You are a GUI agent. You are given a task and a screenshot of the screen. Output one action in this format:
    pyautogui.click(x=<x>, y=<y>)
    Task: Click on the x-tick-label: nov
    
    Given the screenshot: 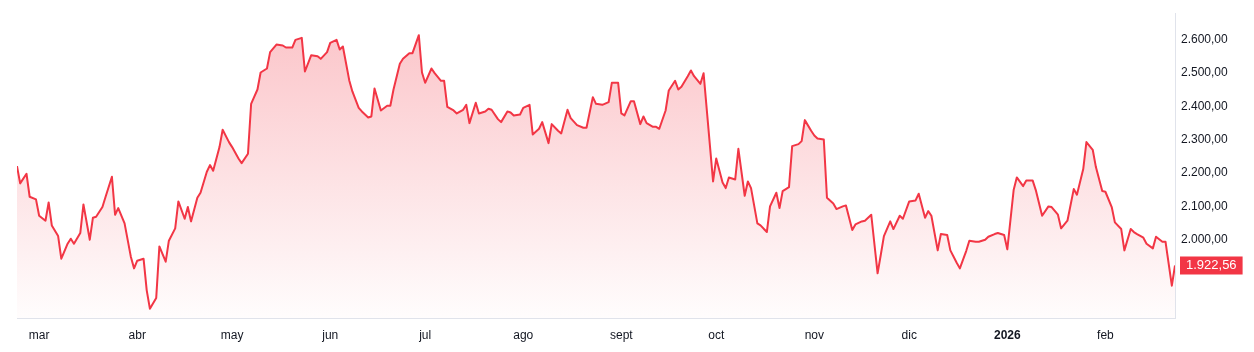 What is the action you would take?
    pyautogui.click(x=814, y=334)
    